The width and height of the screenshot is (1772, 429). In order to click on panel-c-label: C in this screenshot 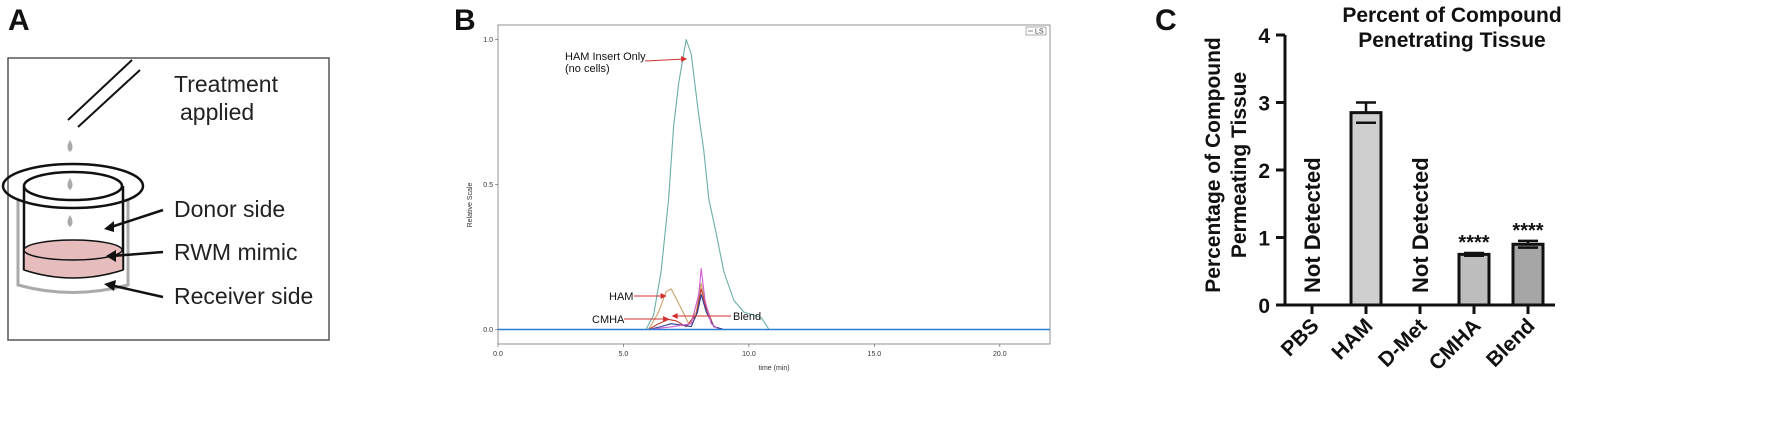, I will do `click(1166, 20)`.